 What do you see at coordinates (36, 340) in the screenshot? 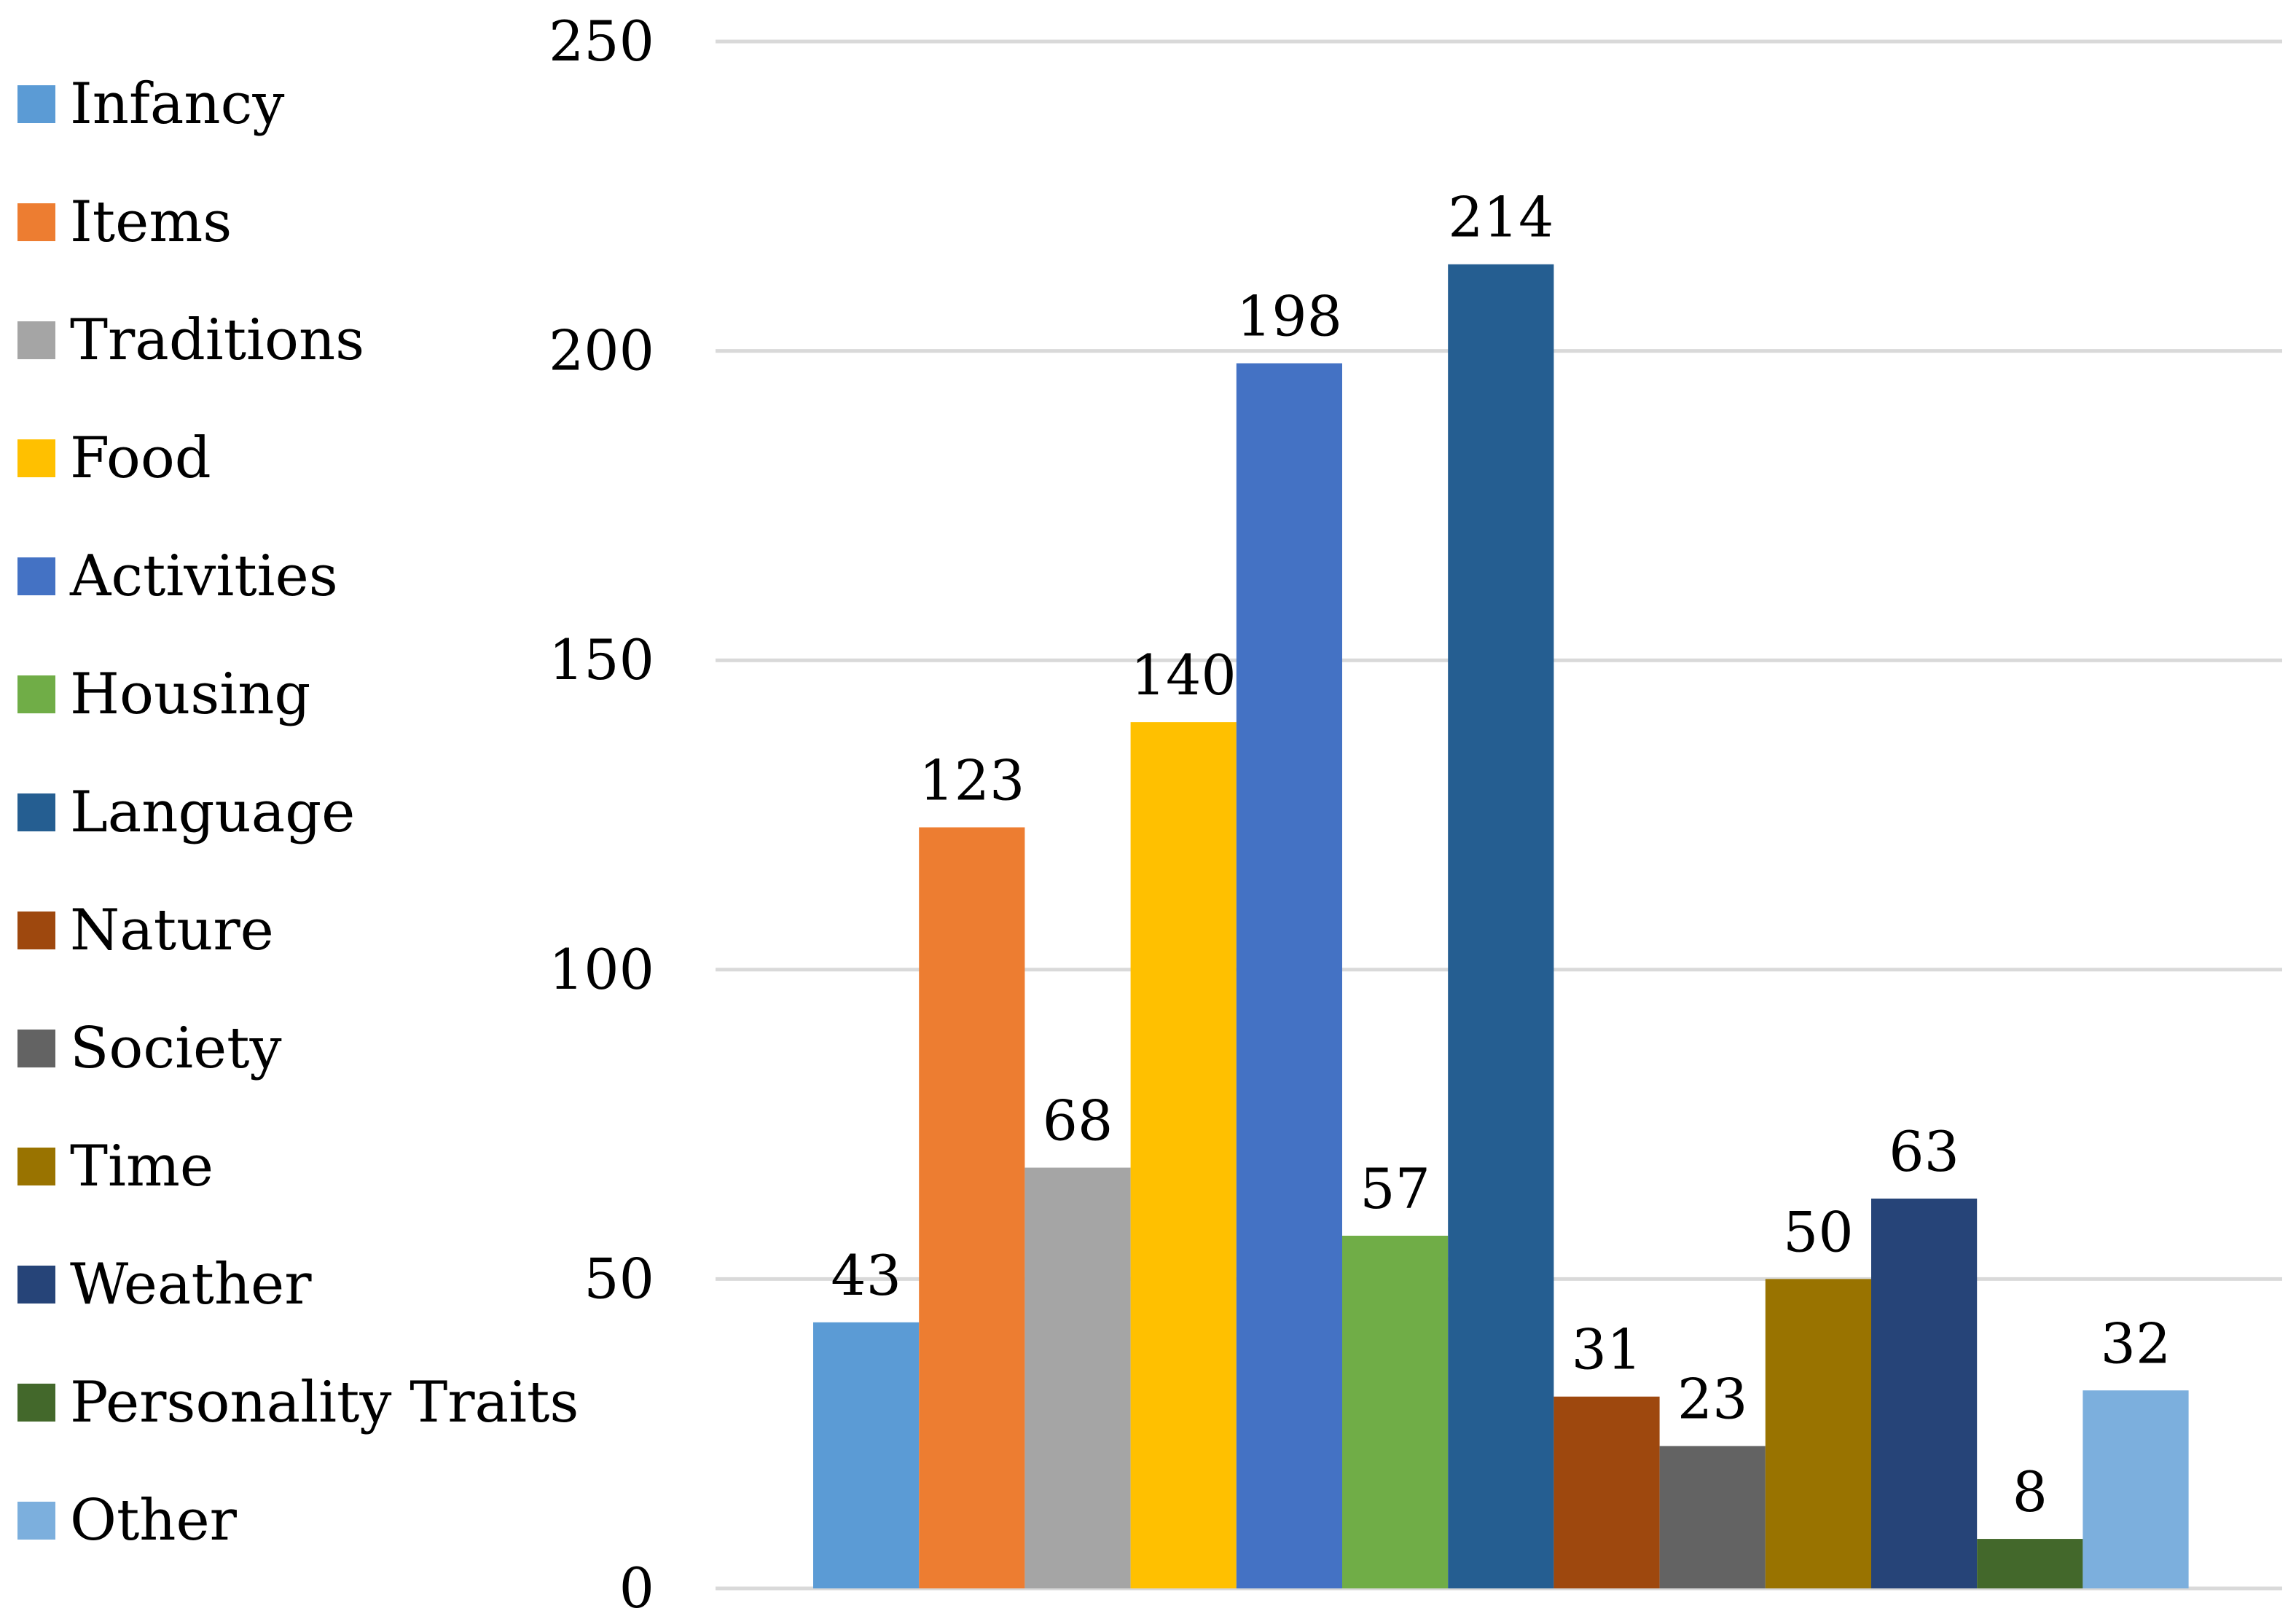
I see `legend-swatch-traditions` at bounding box center [36, 340].